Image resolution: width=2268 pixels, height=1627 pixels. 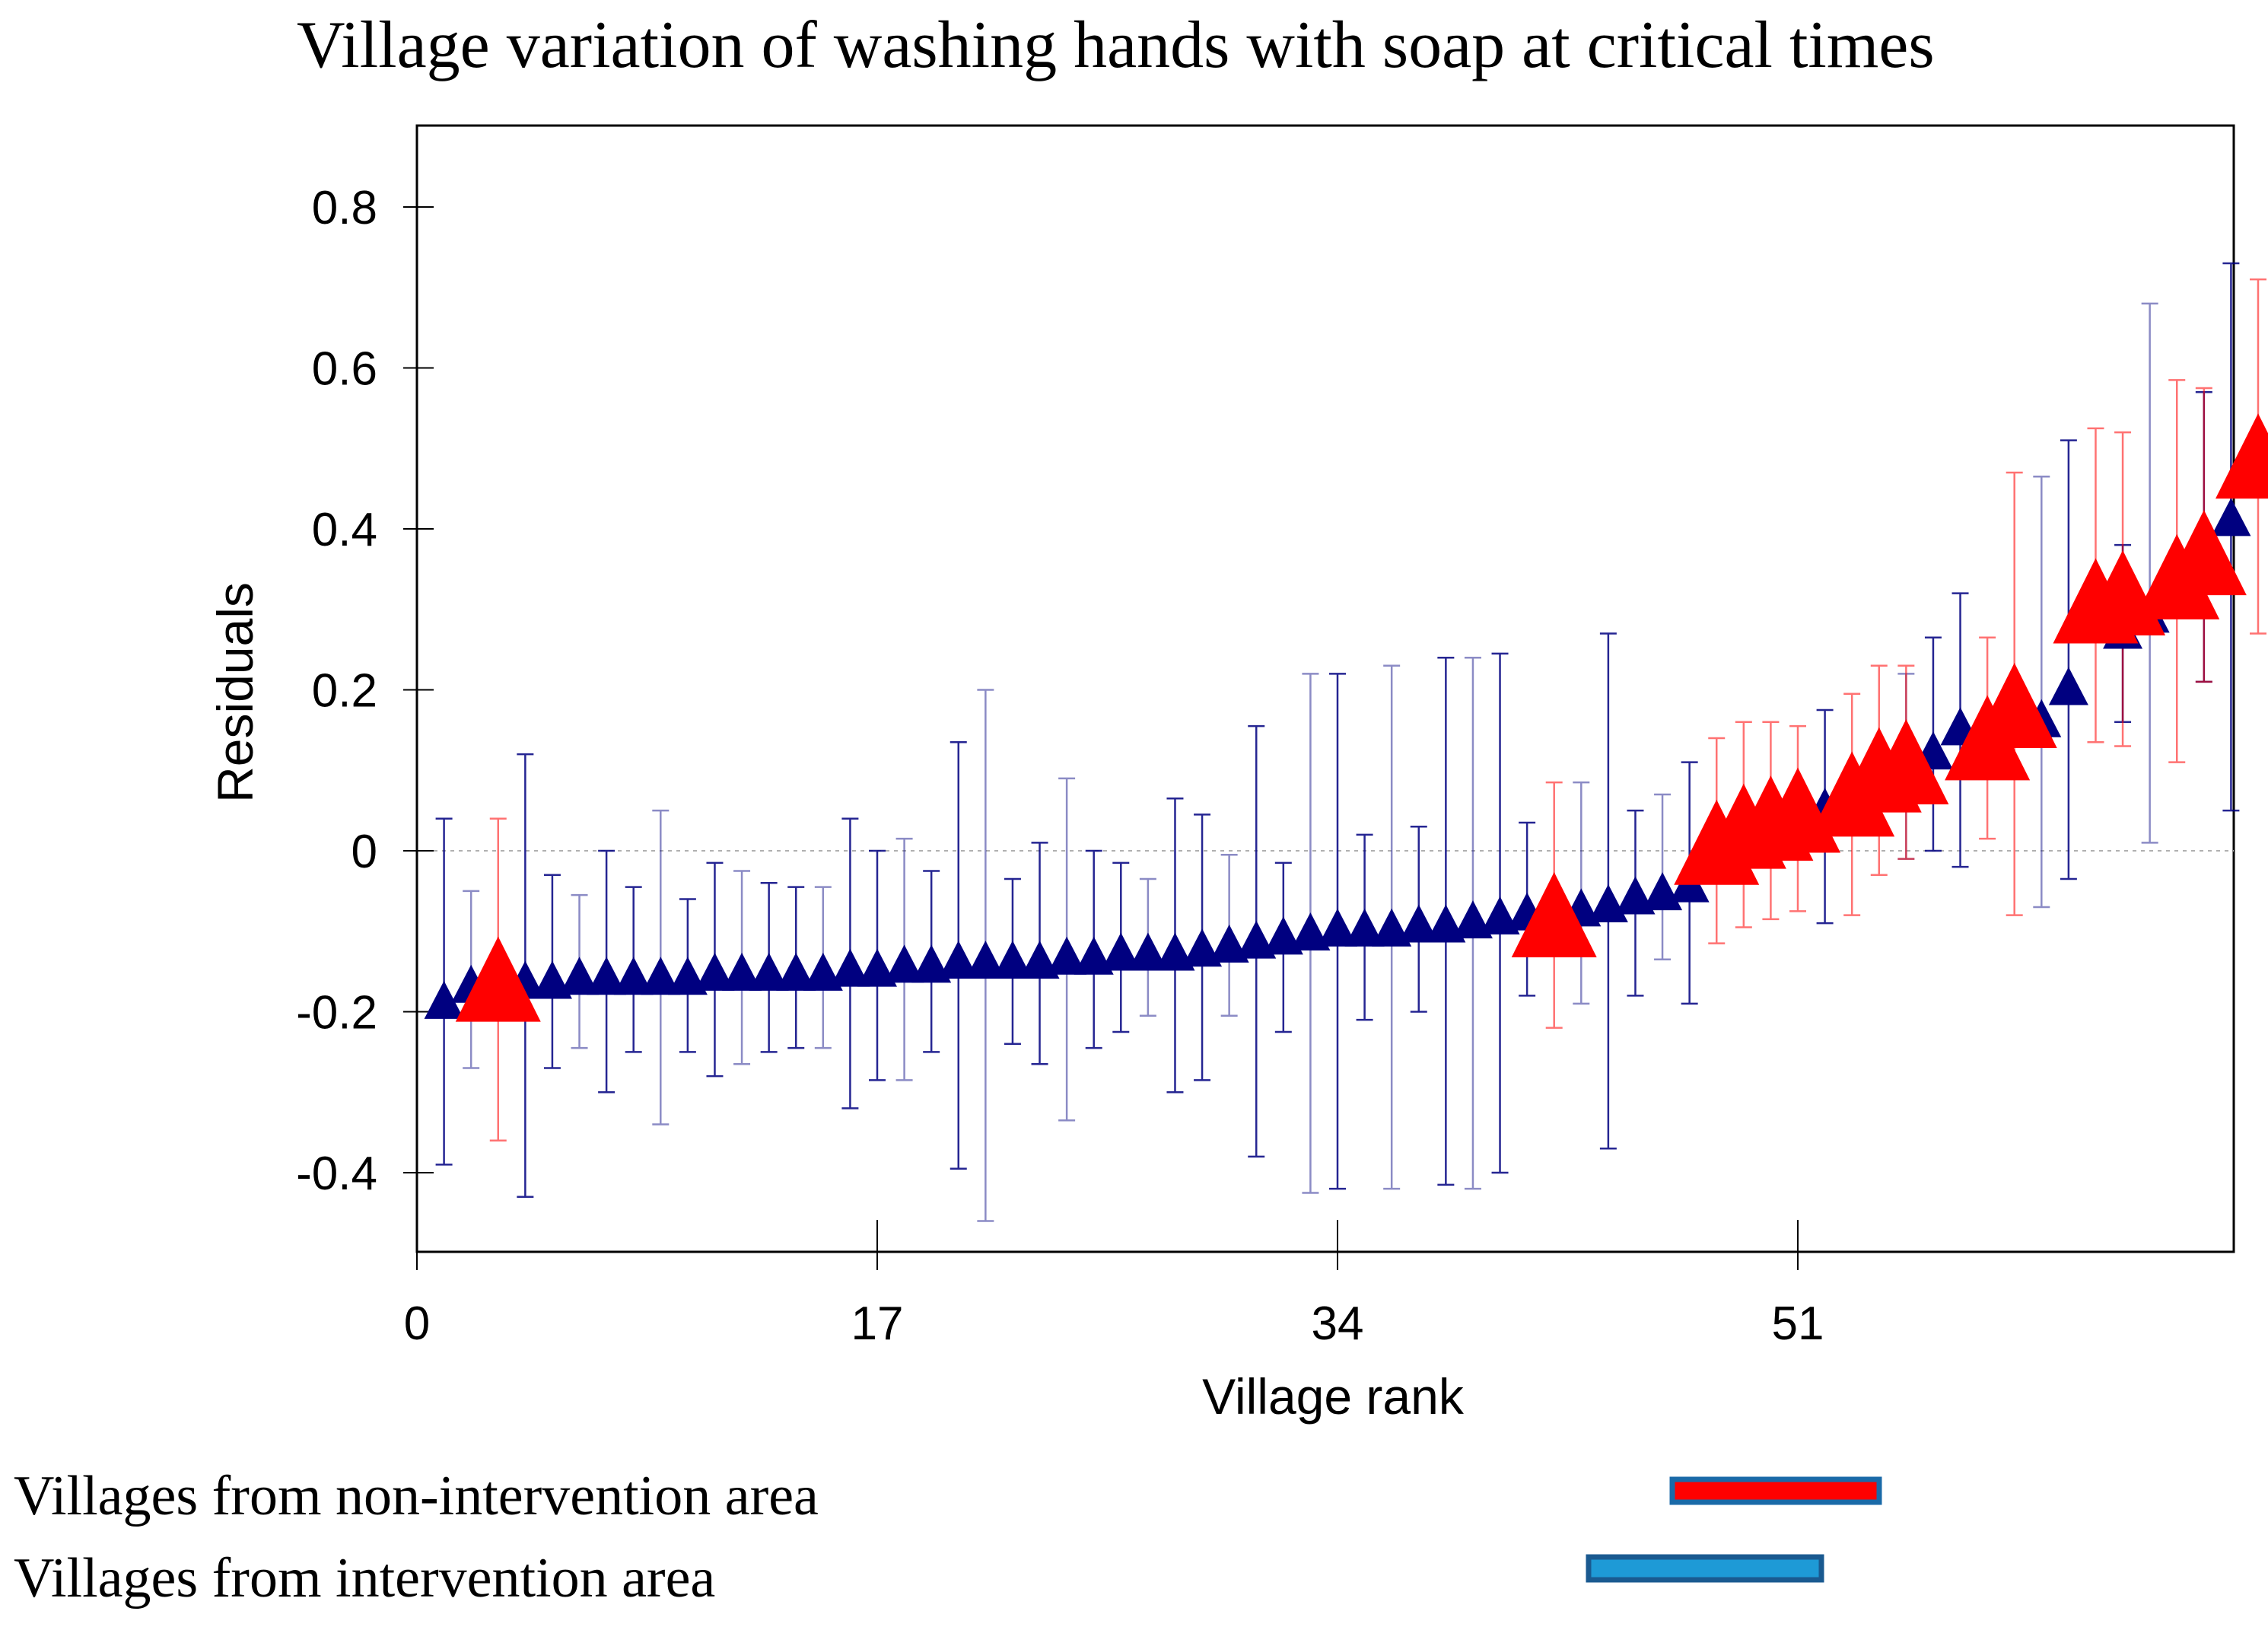 What do you see at coordinates (344, 208) in the screenshot?
I see `y-tick-label: 0.8` at bounding box center [344, 208].